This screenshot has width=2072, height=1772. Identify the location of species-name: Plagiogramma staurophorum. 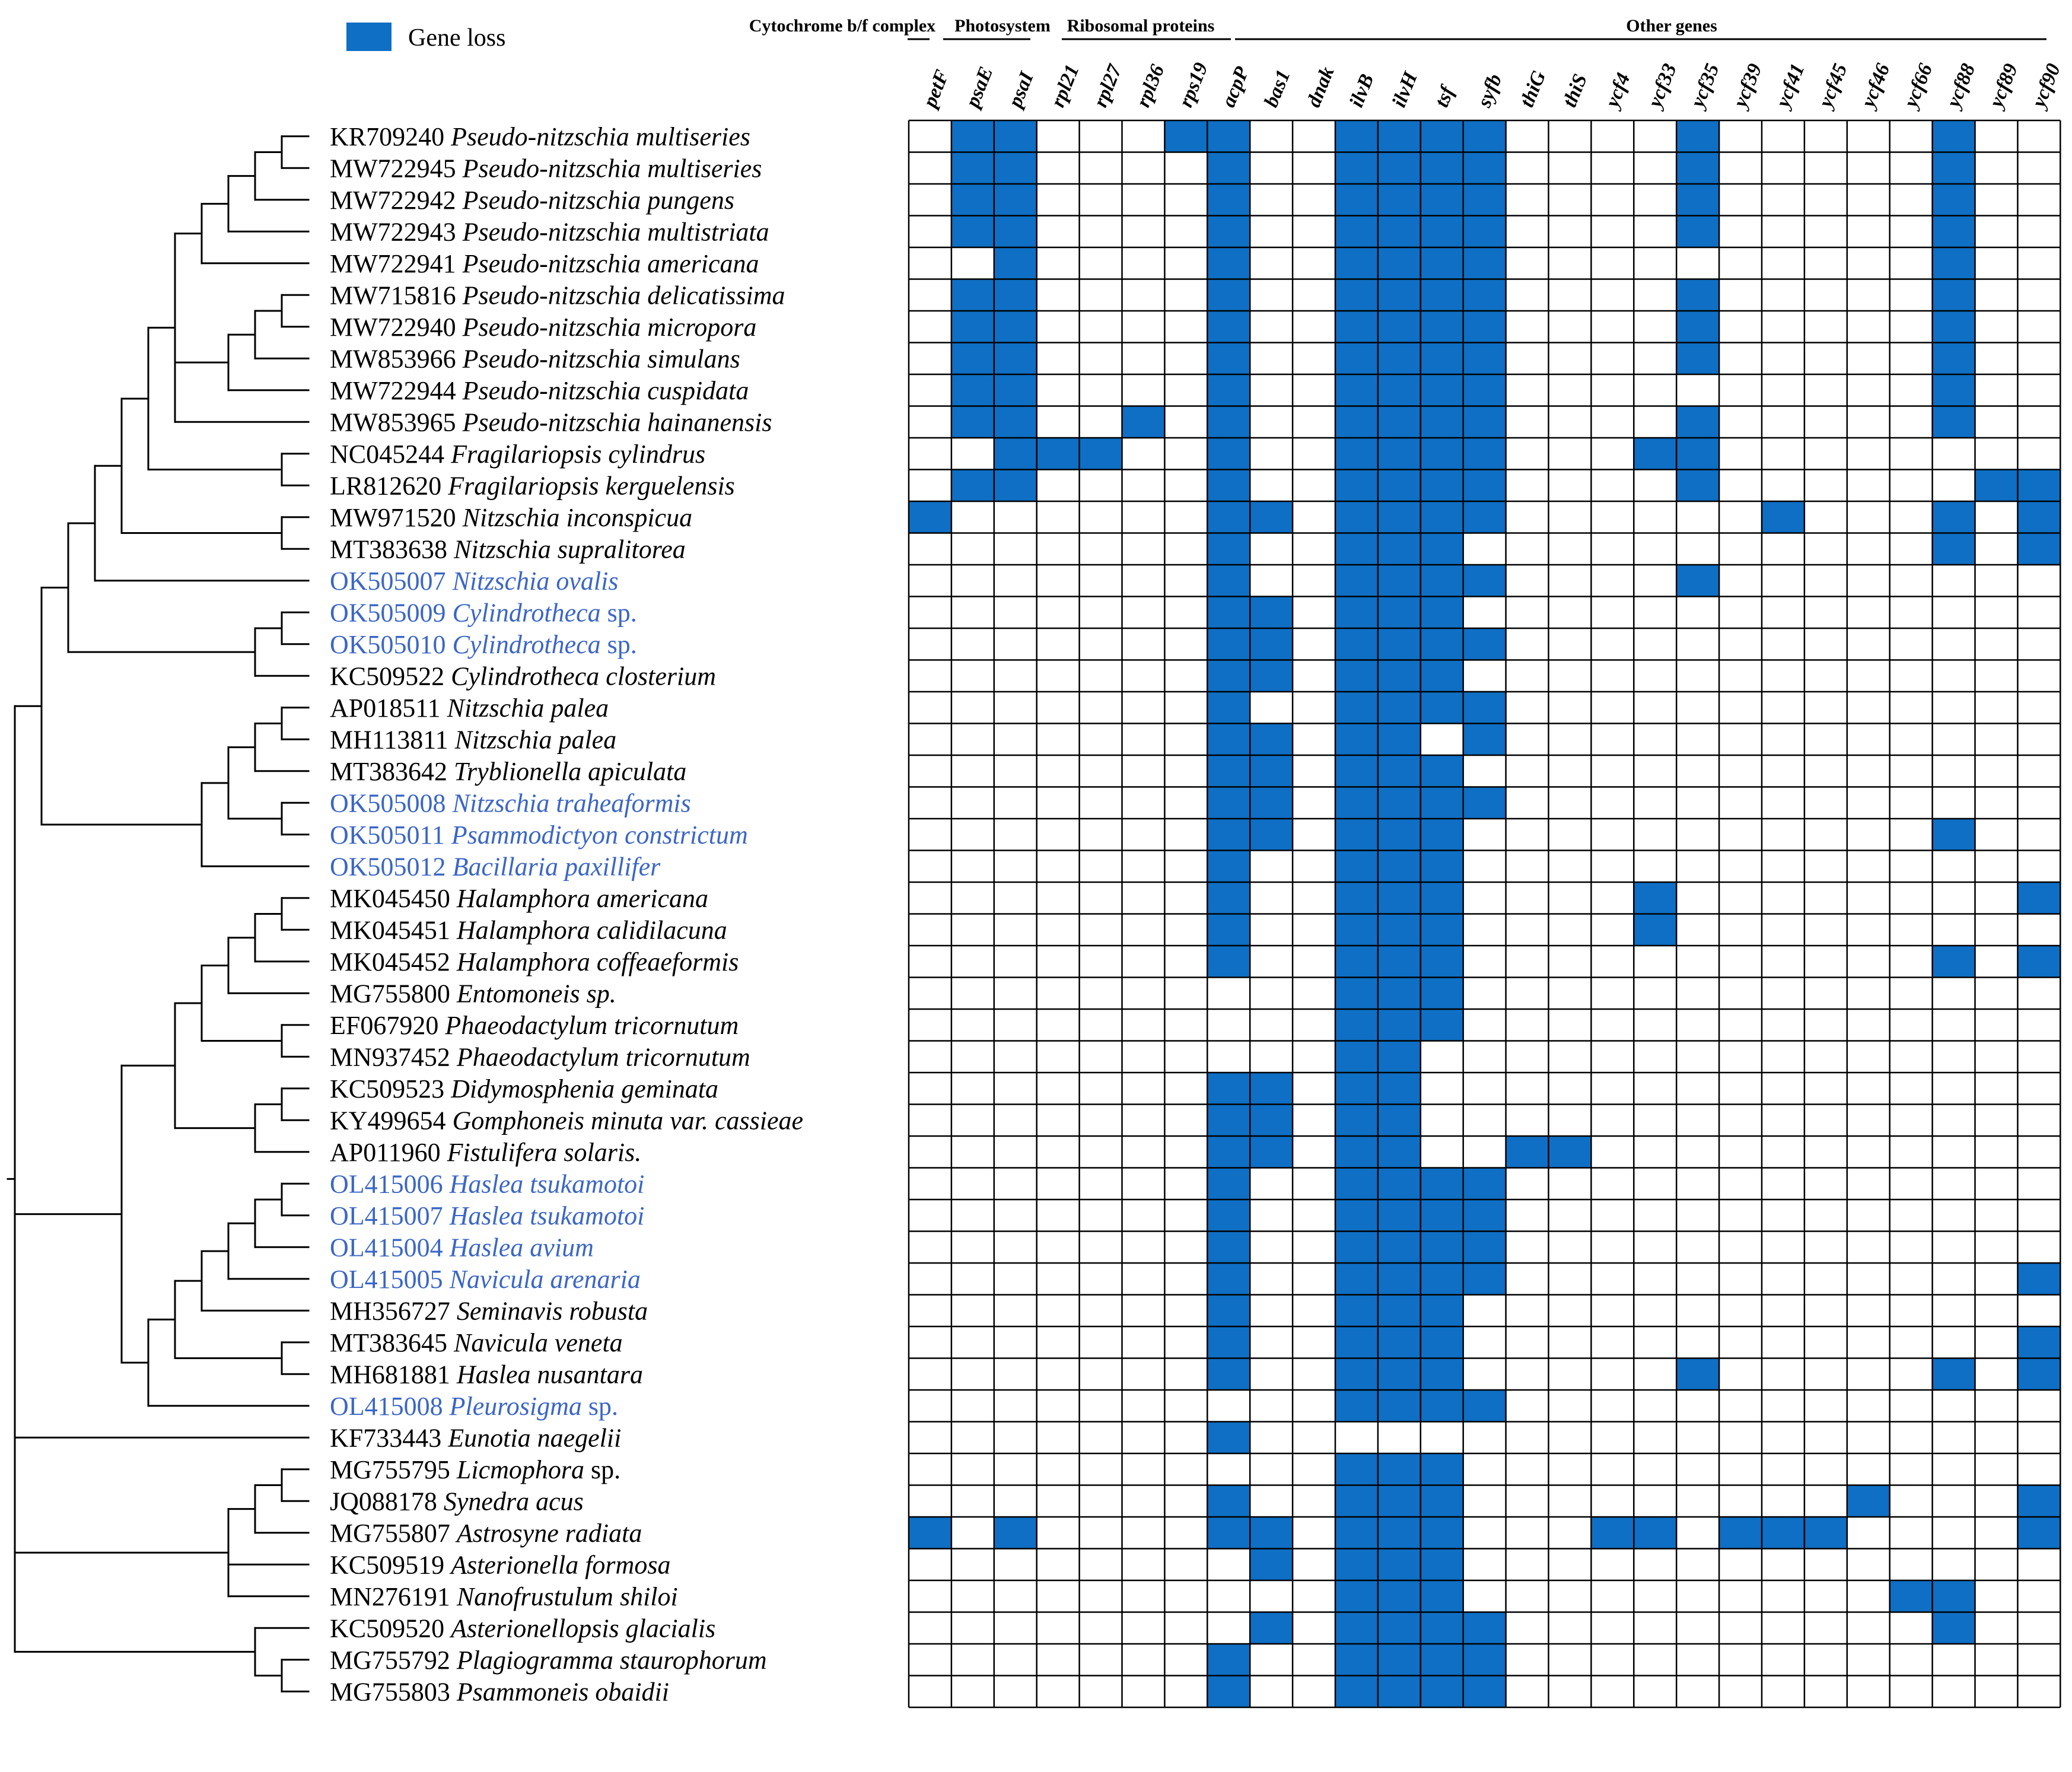
(611, 1660).